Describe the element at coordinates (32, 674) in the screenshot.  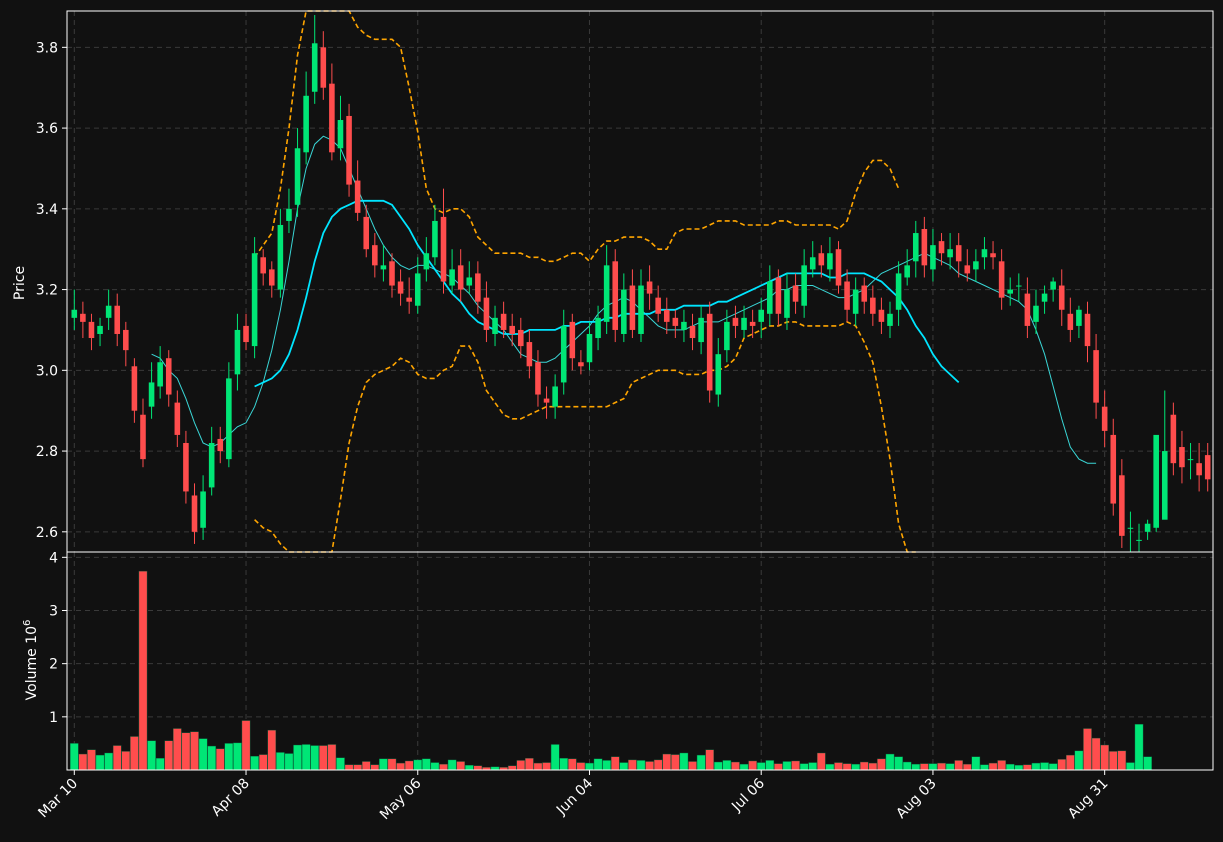
I see `volume-axis-label: Volume` at that location.